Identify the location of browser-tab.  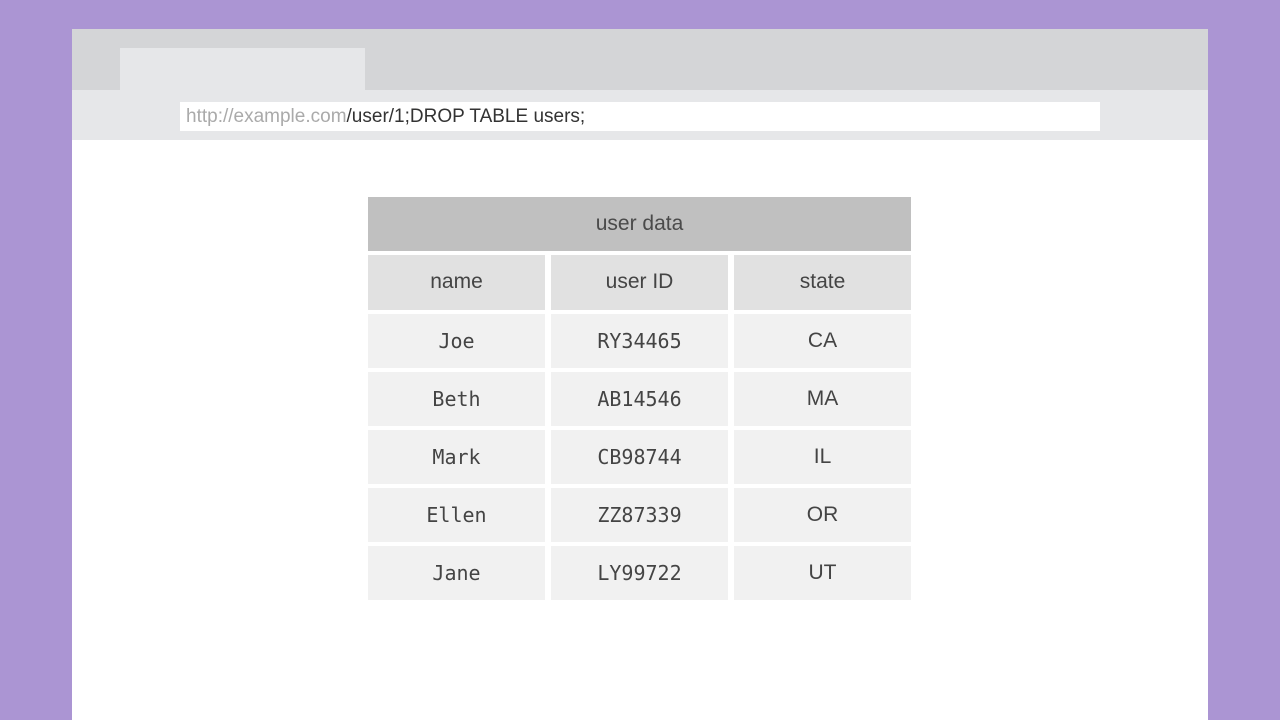
(242, 69).